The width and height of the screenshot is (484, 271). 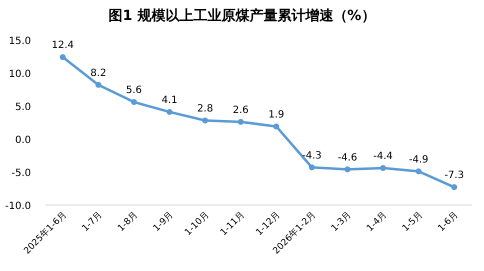 I want to click on x-tick-label: 1-6月, so click(x=448, y=222).